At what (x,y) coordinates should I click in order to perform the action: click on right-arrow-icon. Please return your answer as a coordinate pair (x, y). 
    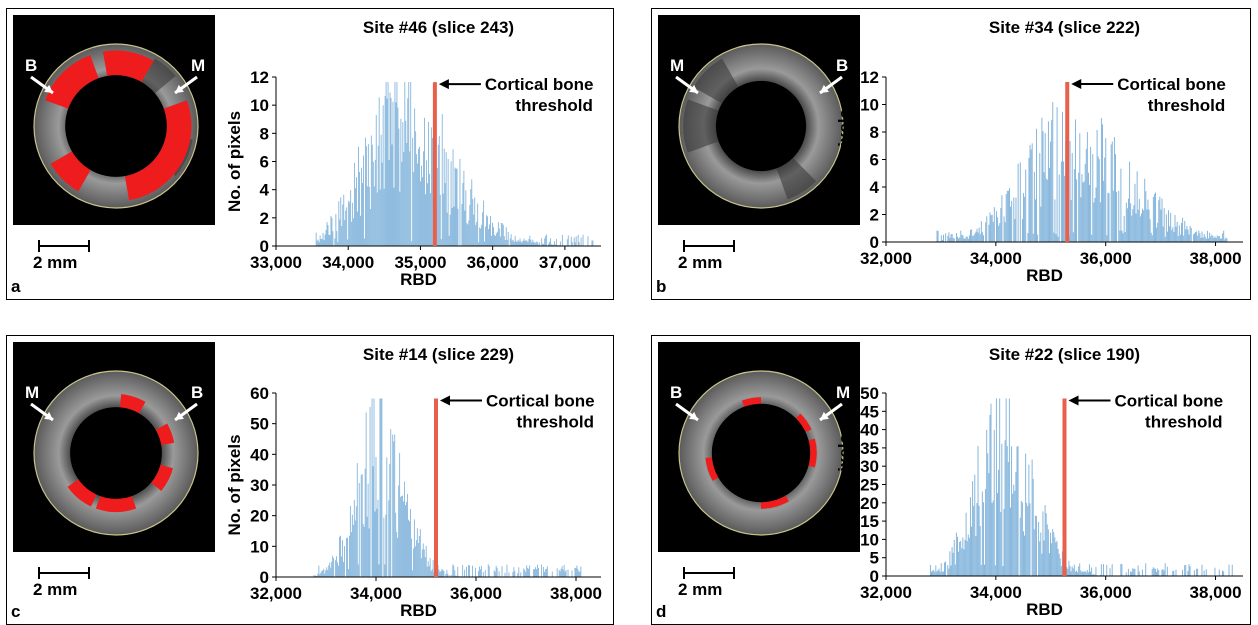
    Looking at the image, I should click on (831, 85).